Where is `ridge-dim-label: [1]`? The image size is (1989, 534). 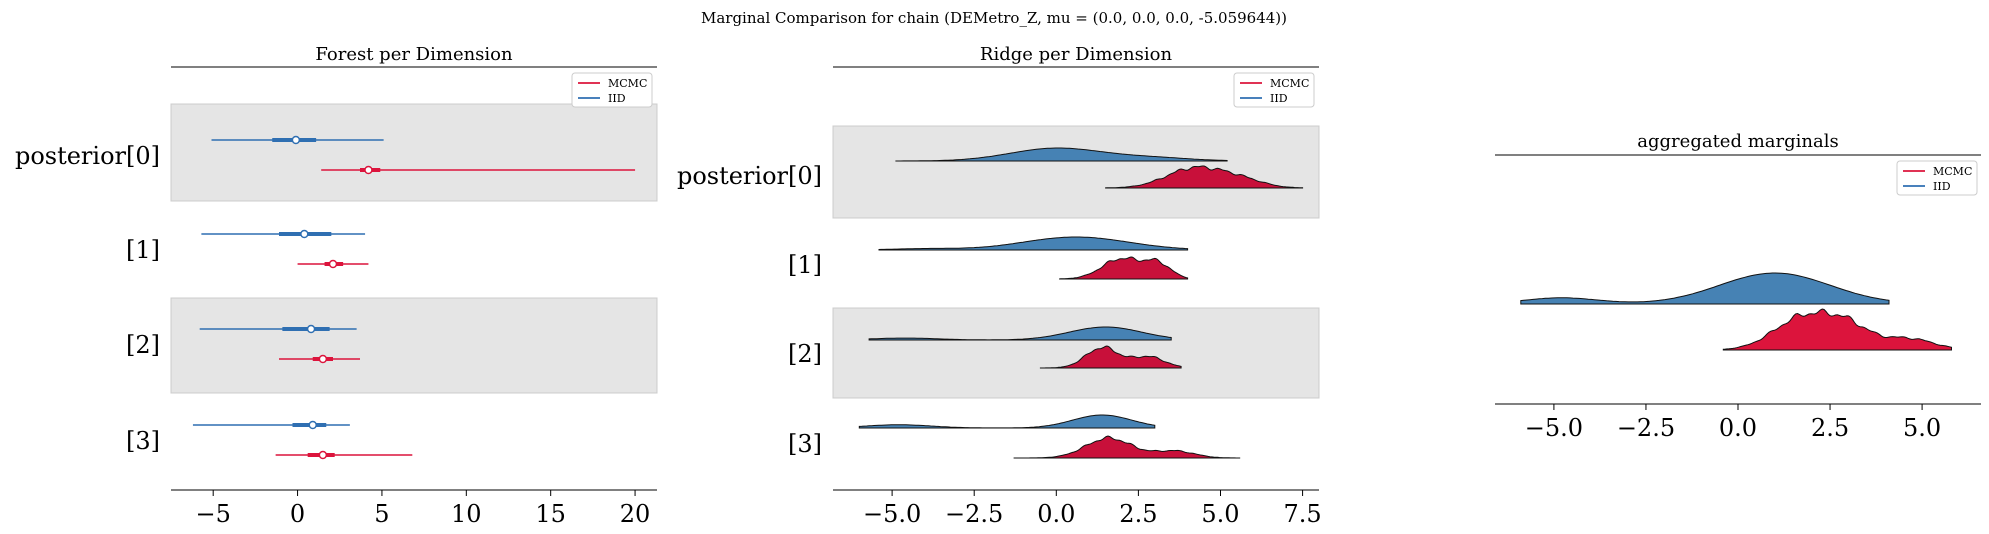
ridge-dim-label: [1] is located at coordinates (805, 265).